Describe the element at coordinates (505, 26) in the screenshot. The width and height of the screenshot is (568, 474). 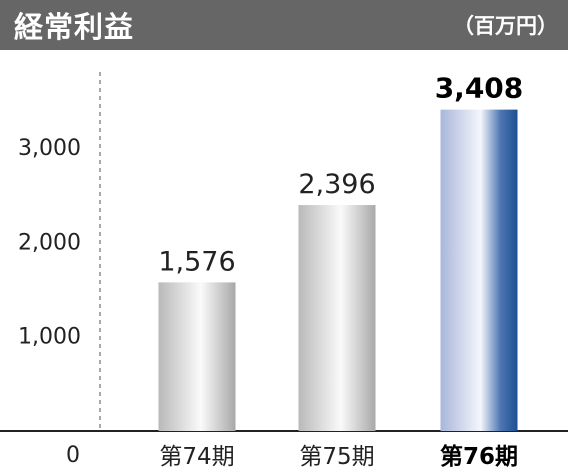
I see `unit-label: （百万円）` at that location.